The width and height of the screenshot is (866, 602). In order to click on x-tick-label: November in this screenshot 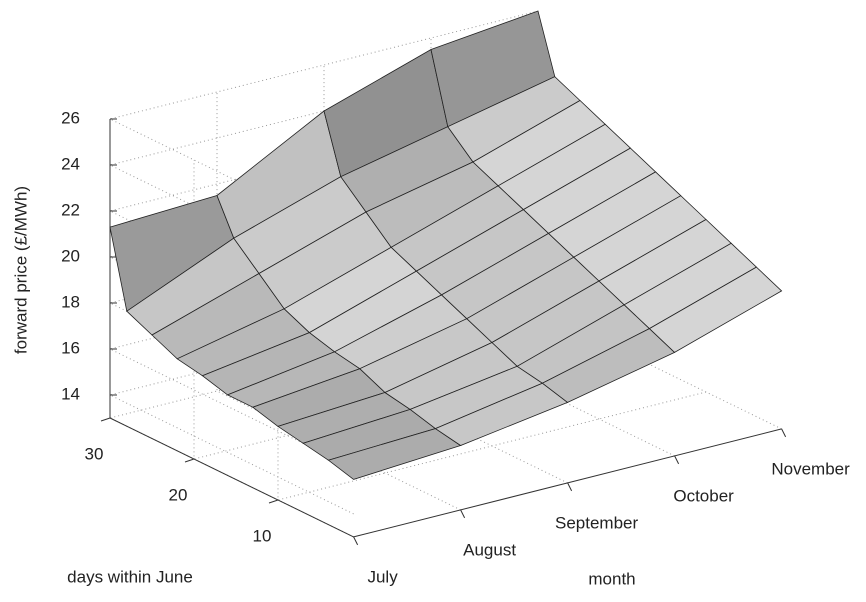, I will do `click(810, 468)`.